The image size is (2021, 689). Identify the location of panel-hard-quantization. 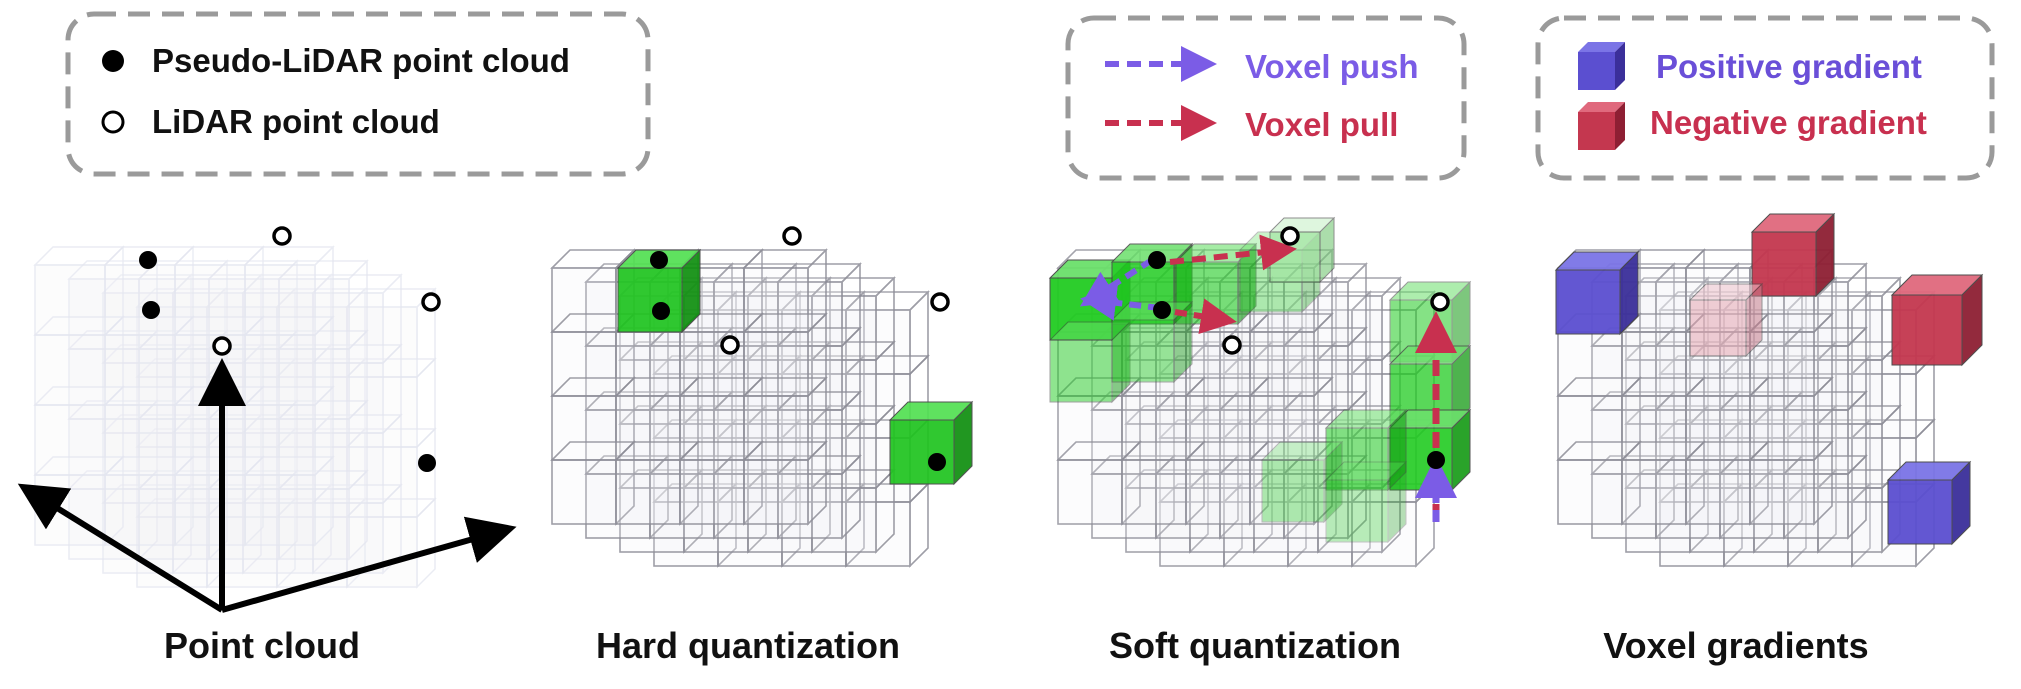
(762, 397).